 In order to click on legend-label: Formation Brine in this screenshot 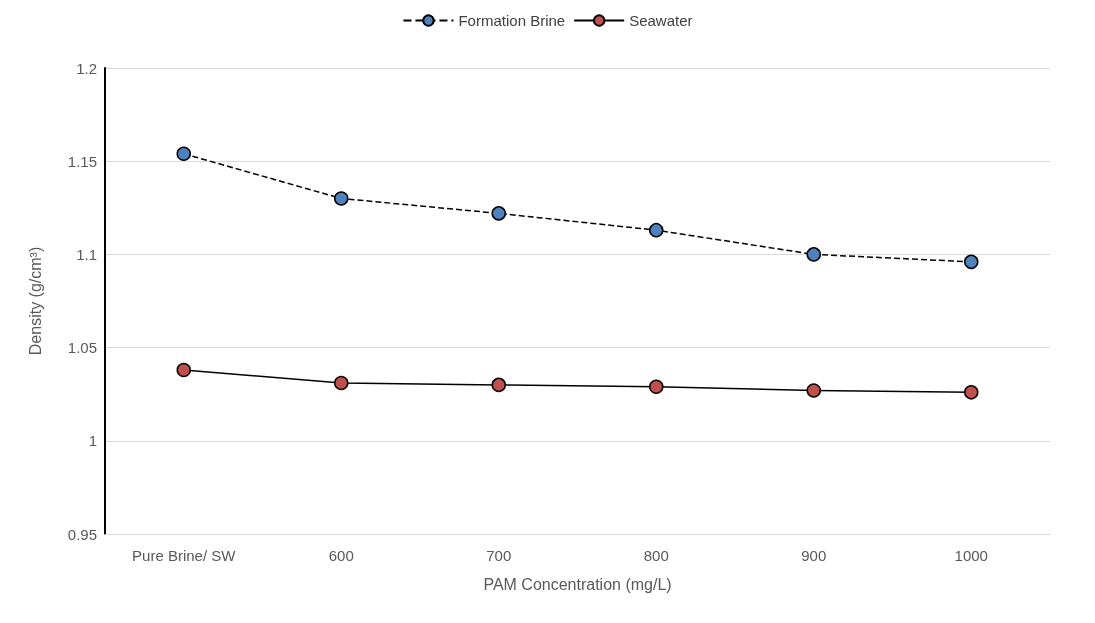, I will do `click(512, 20)`.